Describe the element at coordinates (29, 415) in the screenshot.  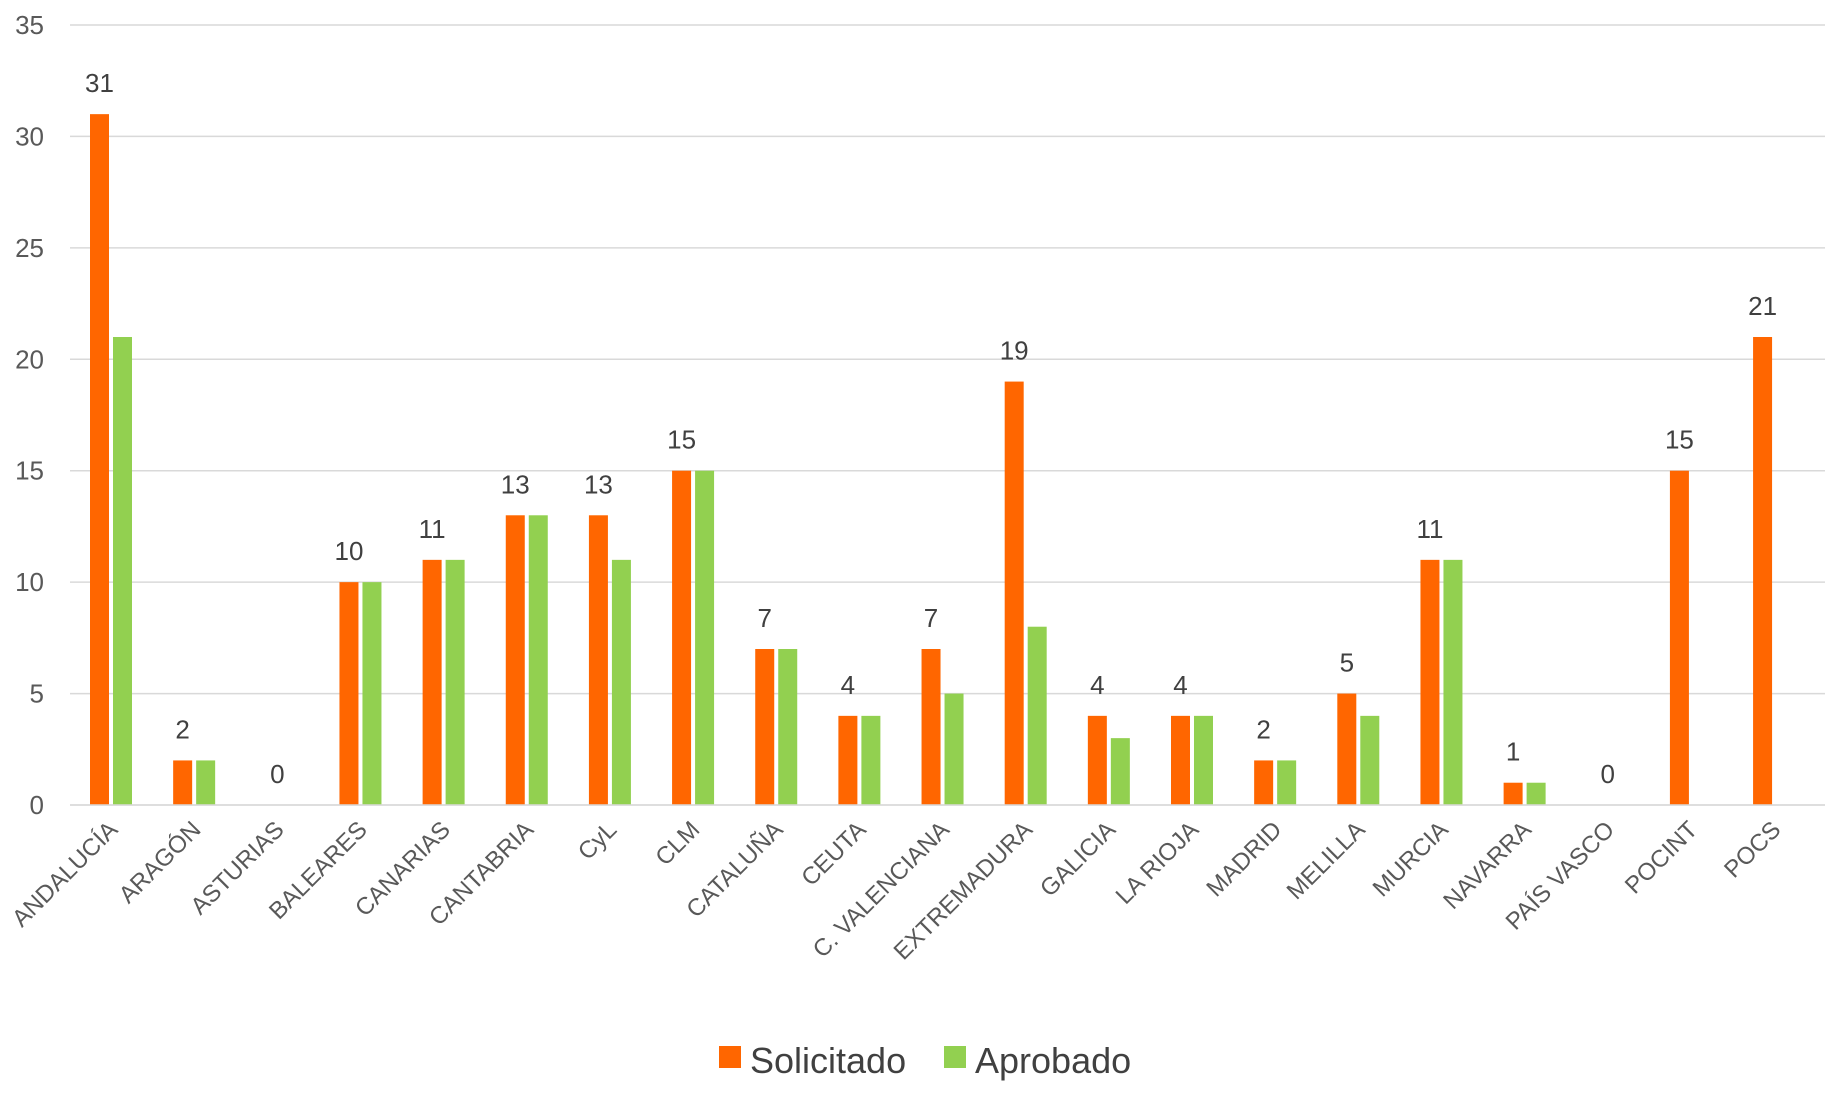
I see `y-axis: 0 5 10 15 20 25 30 35` at that location.